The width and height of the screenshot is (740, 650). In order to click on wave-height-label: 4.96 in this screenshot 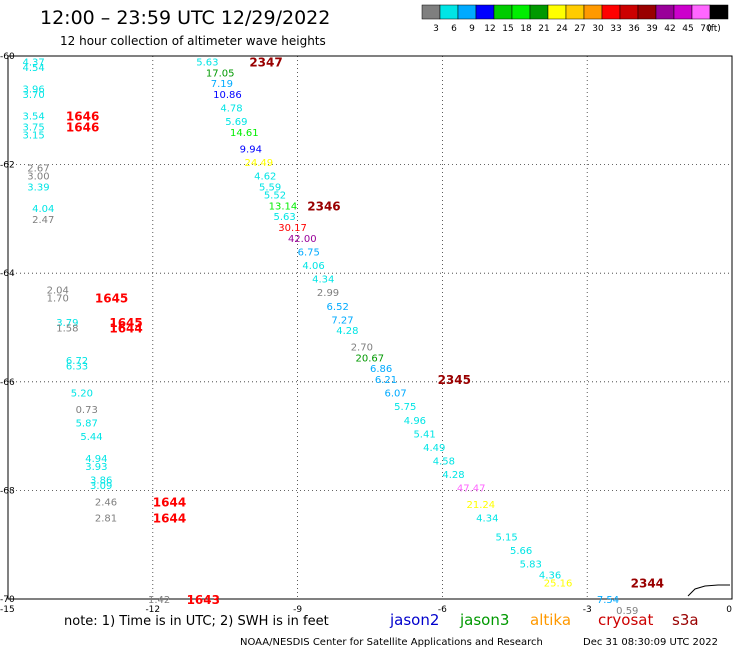, I will do `click(415, 421)`.